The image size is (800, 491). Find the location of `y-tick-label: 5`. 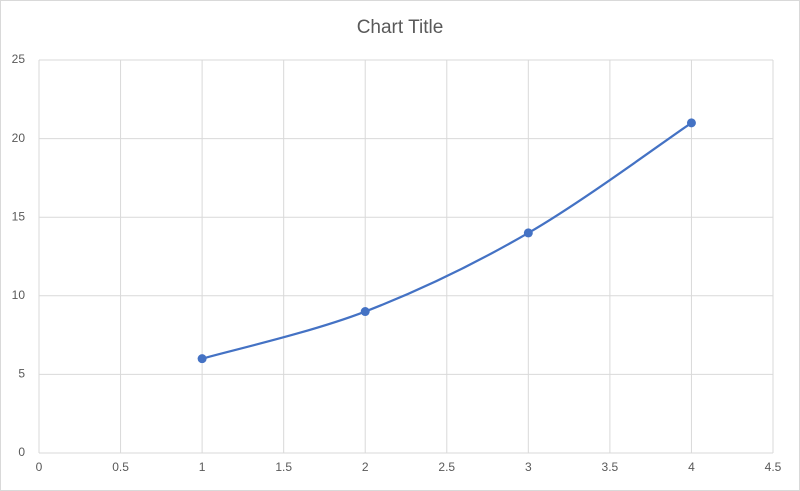

y-tick-label: 5 is located at coordinates (21, 374).